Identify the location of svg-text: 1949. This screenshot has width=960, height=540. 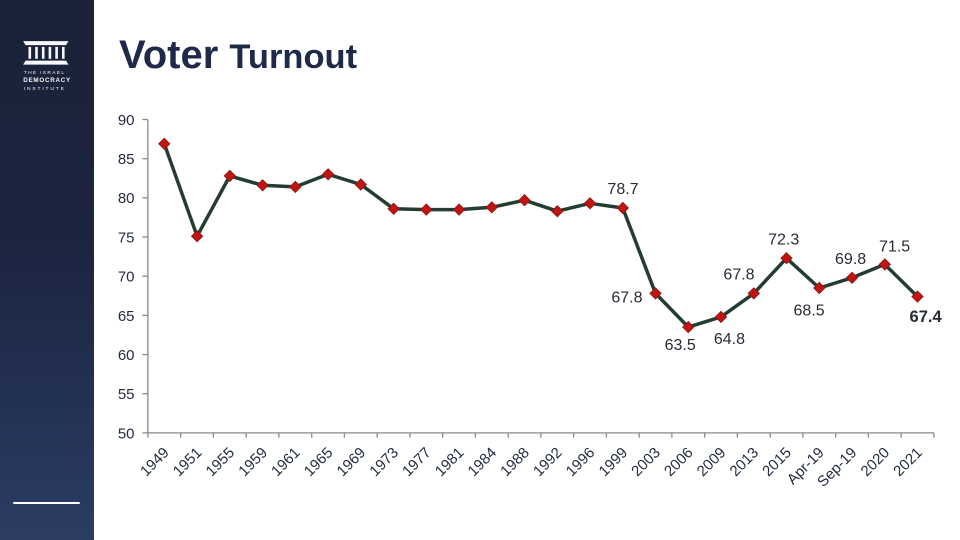
(155, 462).